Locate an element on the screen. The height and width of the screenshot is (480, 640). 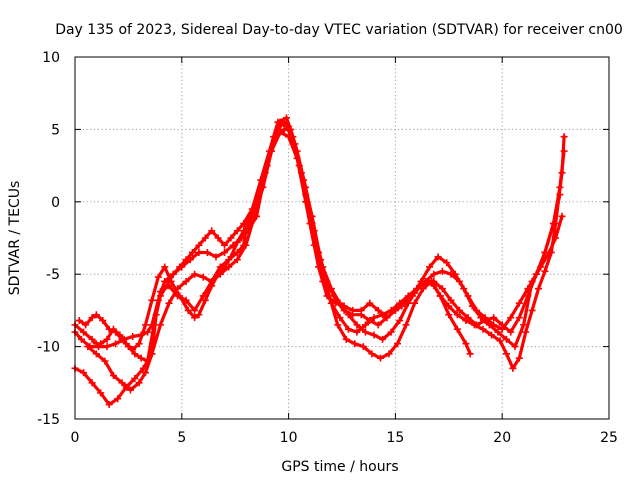
y-tick-label: 5 is located at coordinates (55, 130).